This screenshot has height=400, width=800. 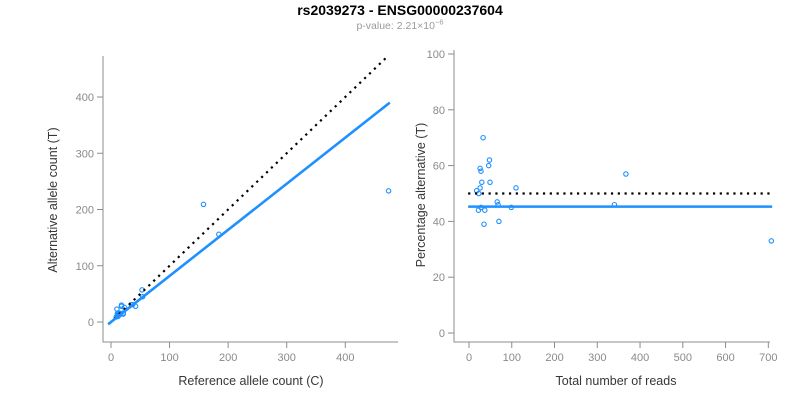 I want to click on x-tick-label: 500, so click(x=683, y=358).